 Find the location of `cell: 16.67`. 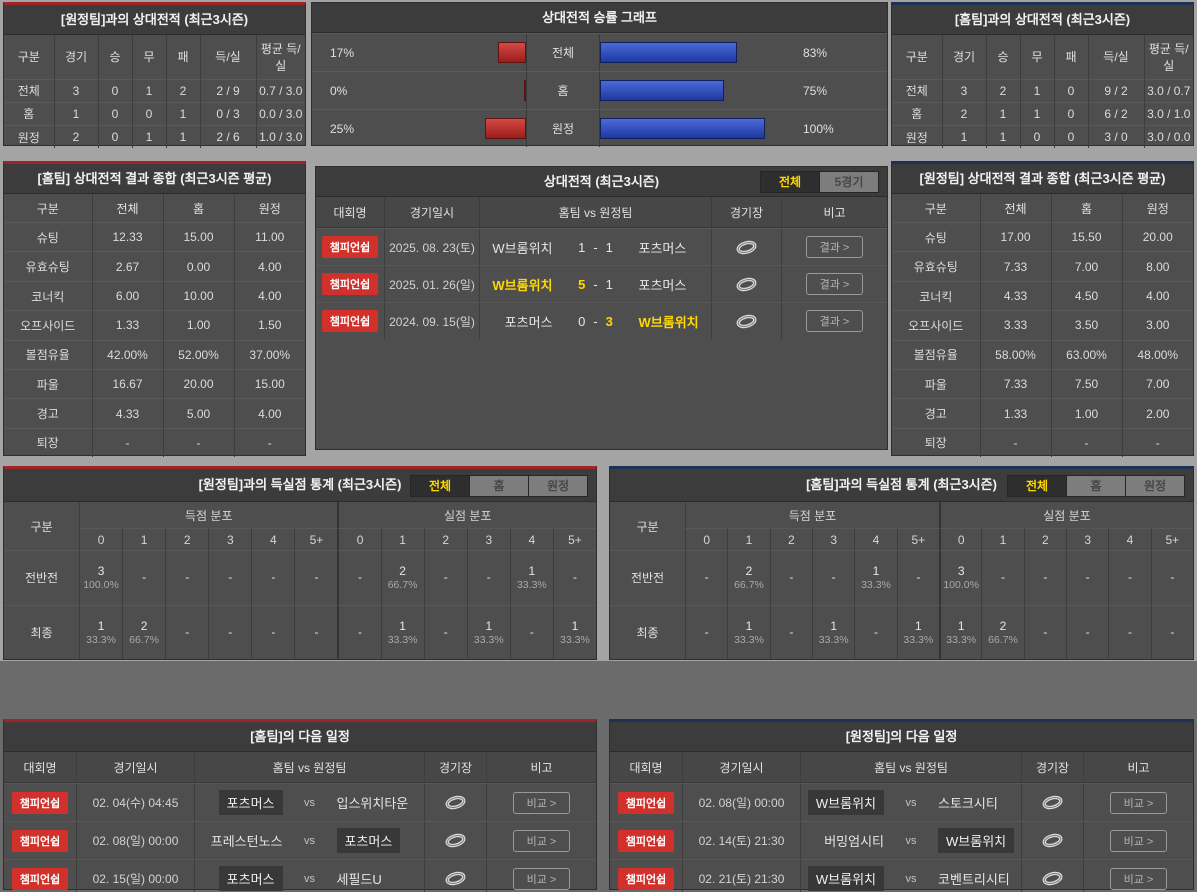

cell: 16.67 is located at coordinates (127, 384).